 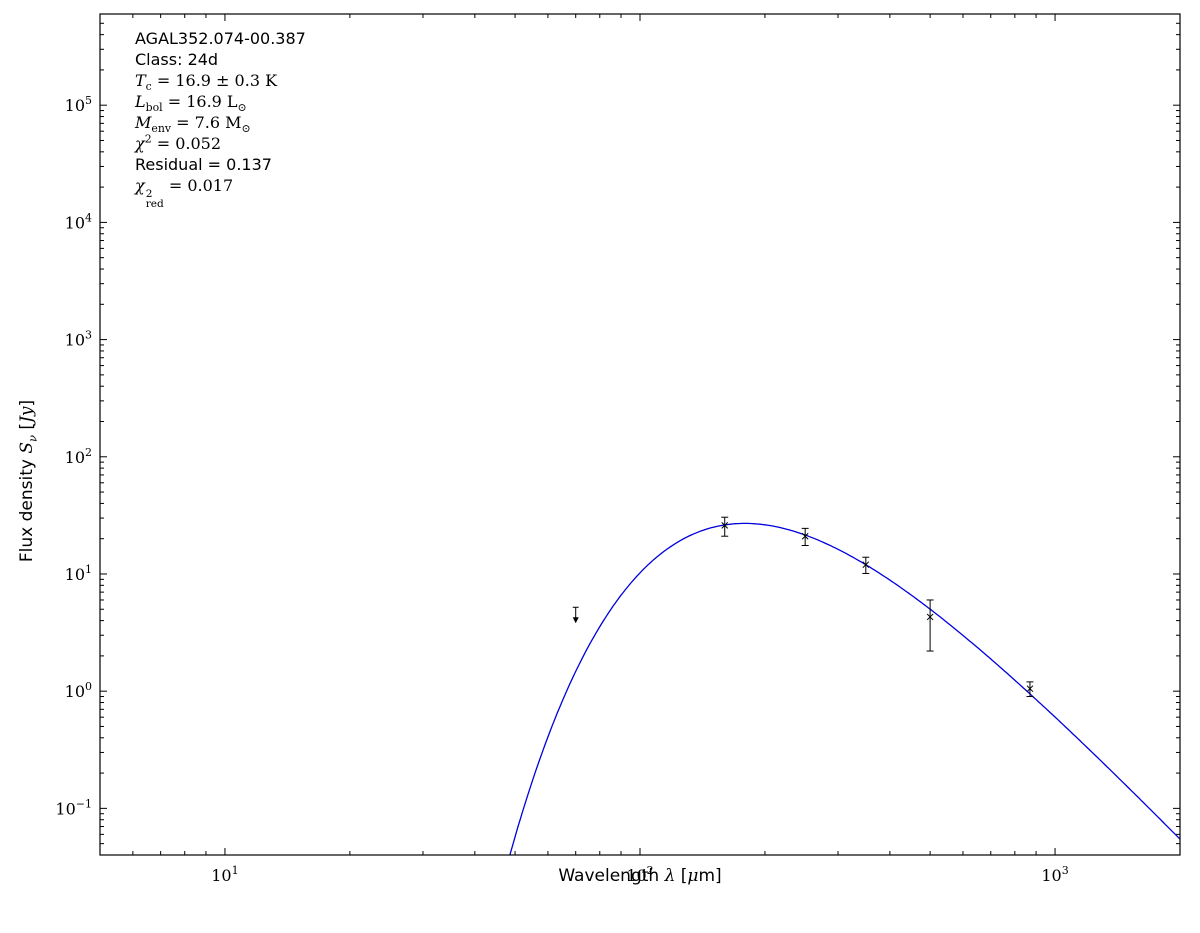 What do you see at coordinates (154, 108) in the screenshot?
I see `text-segment: bol` at bounding box center [154, 108].